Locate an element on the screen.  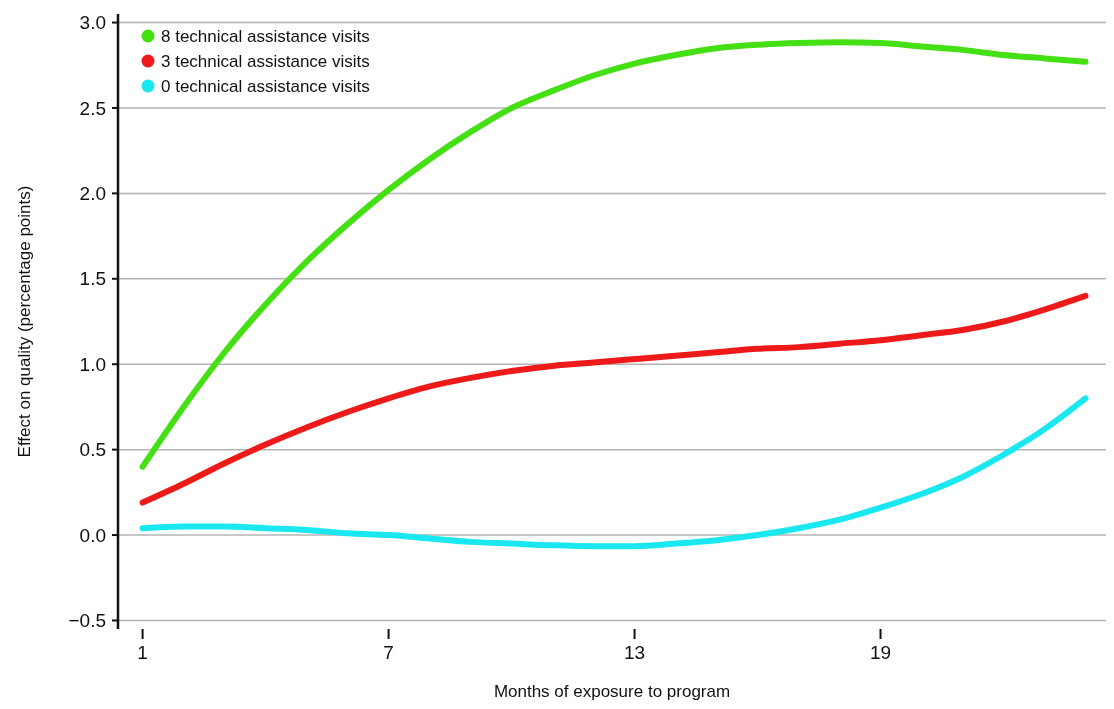
y-axis-title: Effect on quality (percentage points) is located at coordinates (24, 321).